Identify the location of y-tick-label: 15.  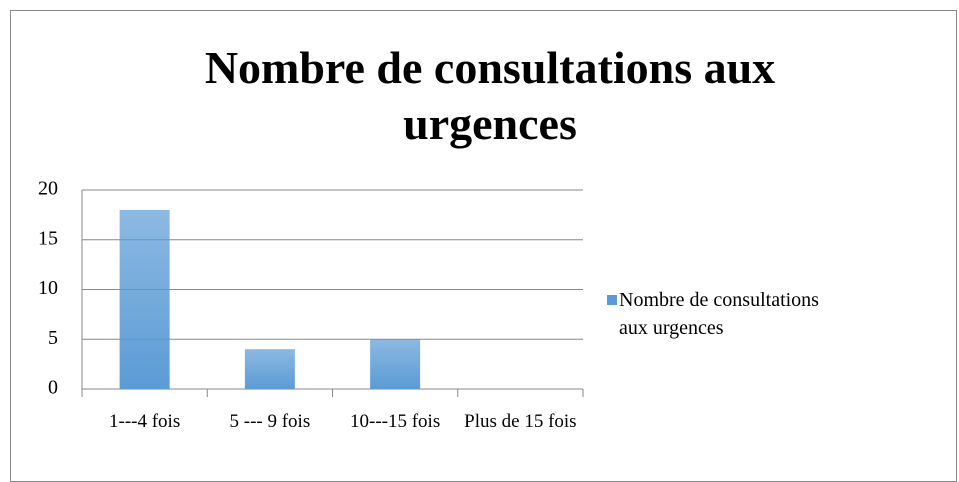
(48, 238).